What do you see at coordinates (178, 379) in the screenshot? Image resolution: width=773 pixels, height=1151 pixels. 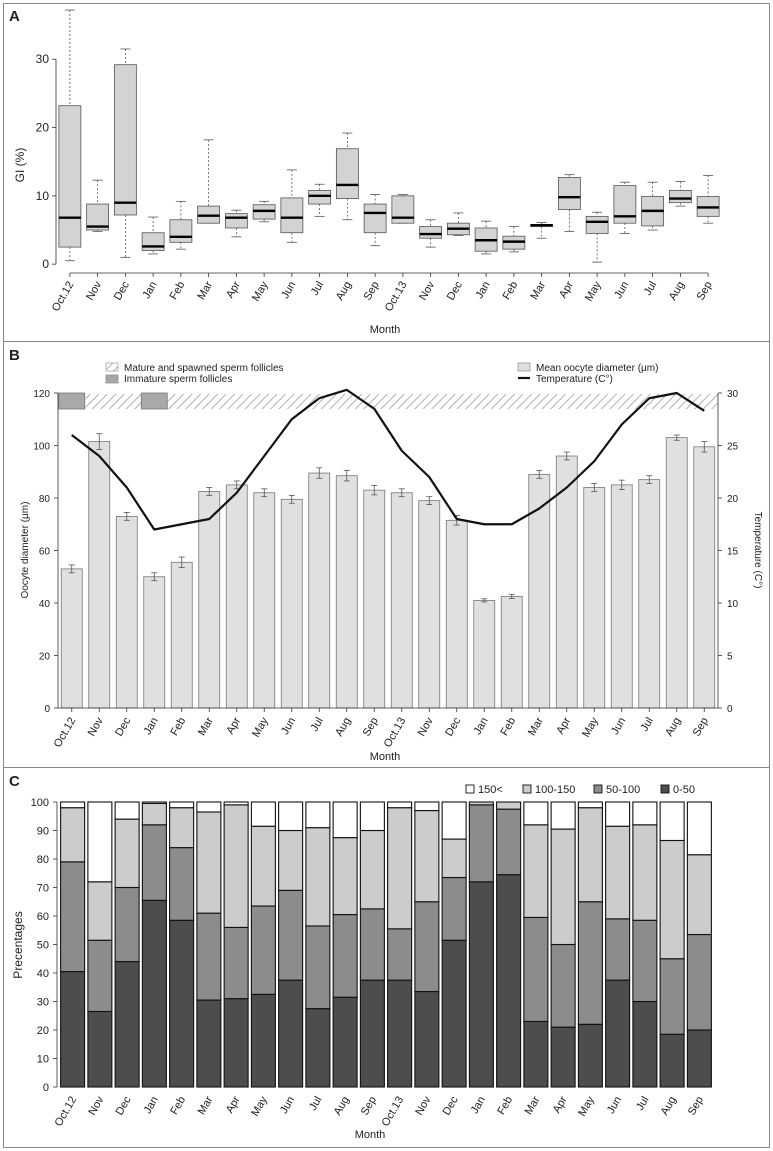 I see `legend-label-immature: Immature sperm follicles` at bounding box center [178, 379].